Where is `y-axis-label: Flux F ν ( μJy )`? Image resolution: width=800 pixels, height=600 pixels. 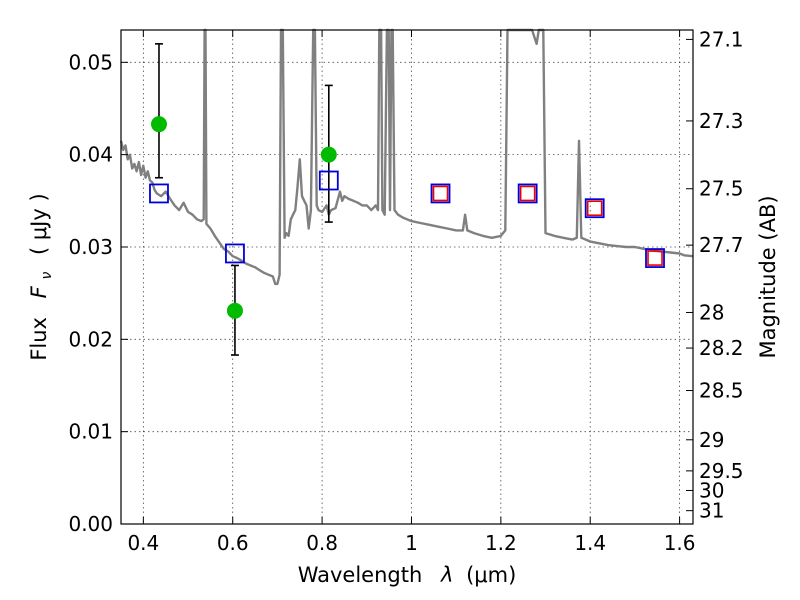
y-axis-label: Flux F ν ( μJy ) is located at coordinates (41, 276).